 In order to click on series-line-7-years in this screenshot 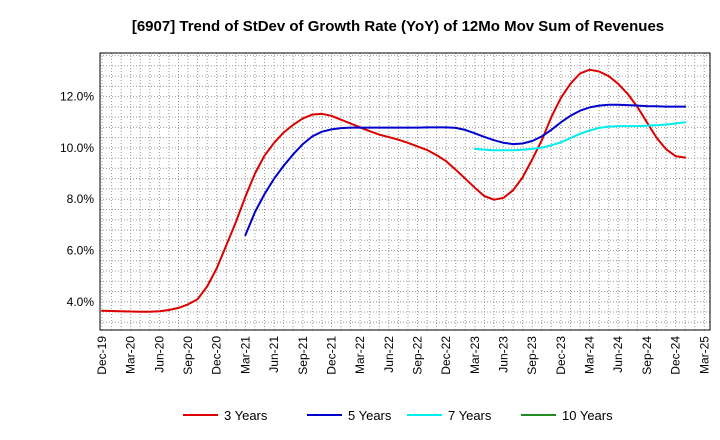, I will do `click(580, 136)`.